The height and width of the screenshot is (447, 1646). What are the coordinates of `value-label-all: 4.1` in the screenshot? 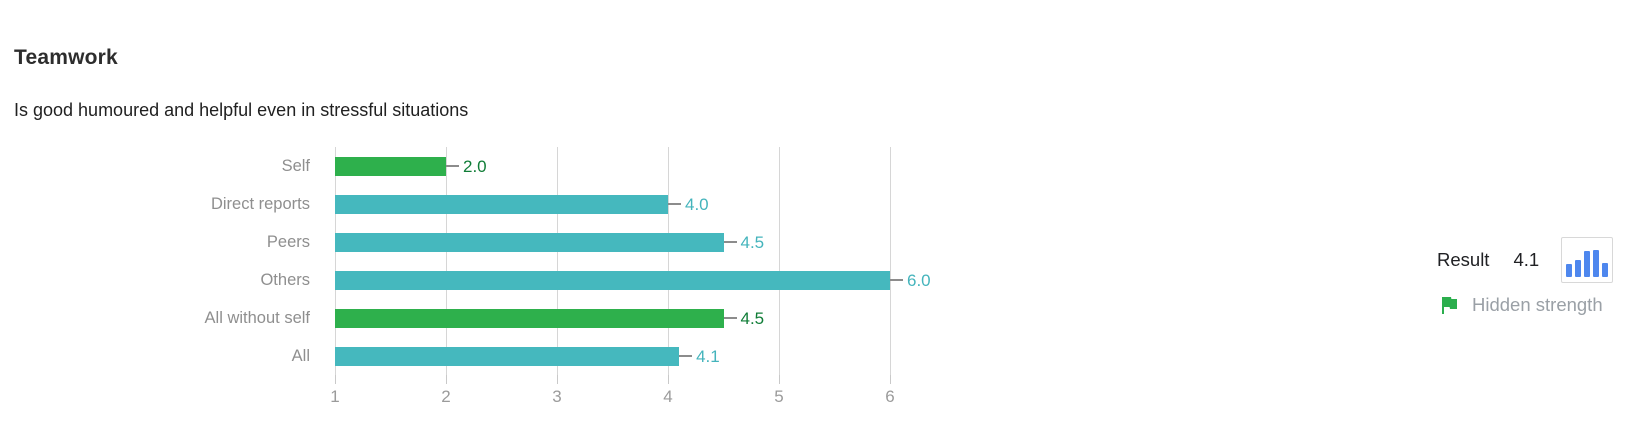 It's located at (708, 356).